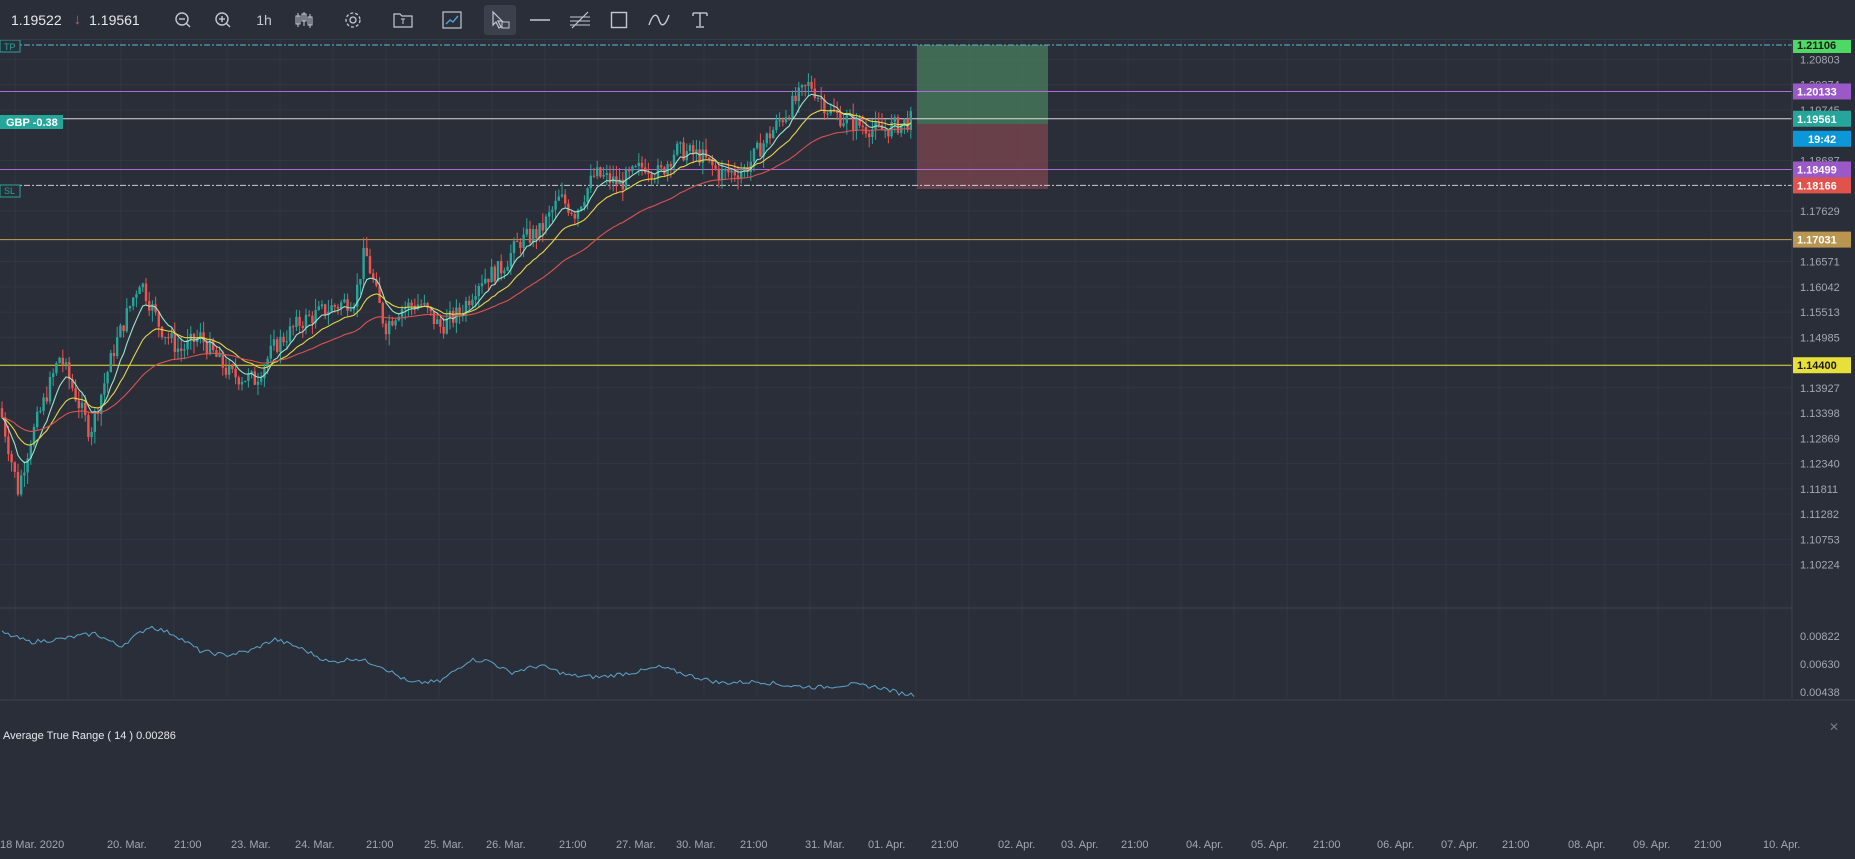  I want to click on timeframe-button: 1h, so click(264, 20).